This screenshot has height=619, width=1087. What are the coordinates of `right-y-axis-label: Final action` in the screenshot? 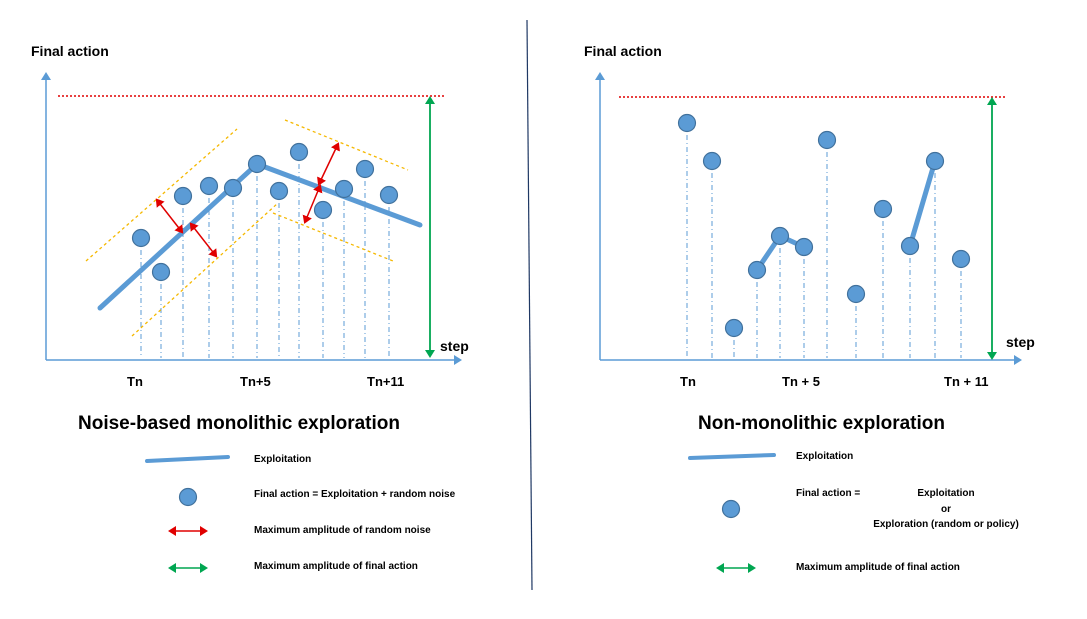 It's located at (623, 51).